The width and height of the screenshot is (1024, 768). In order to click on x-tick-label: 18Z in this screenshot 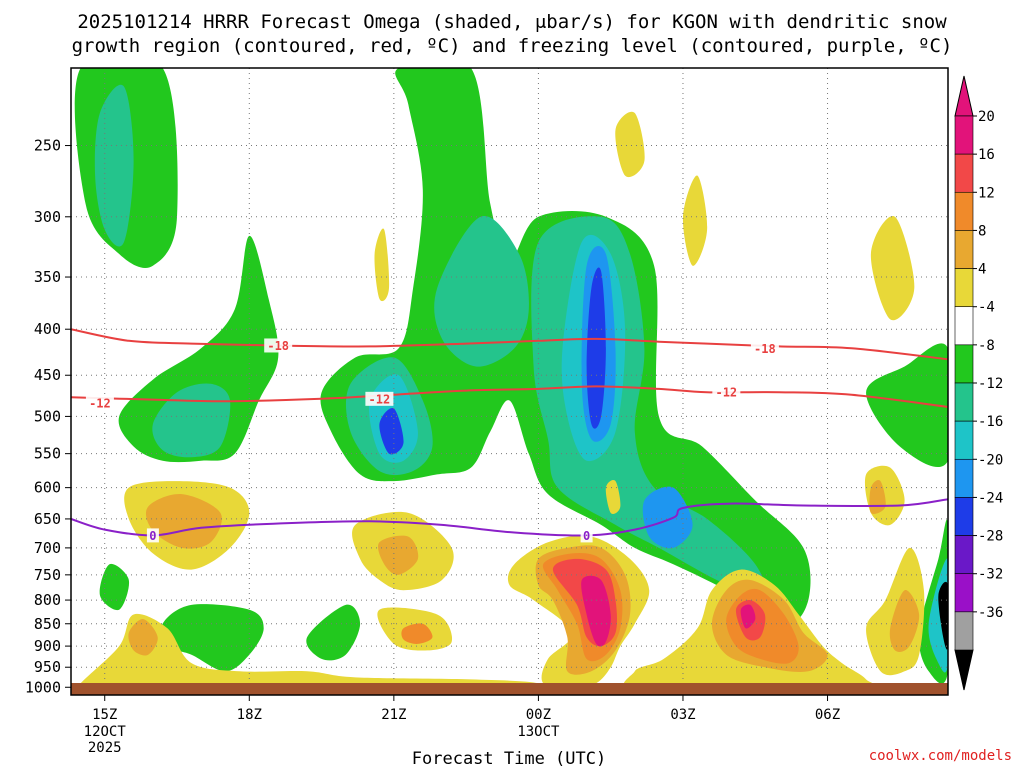, I will do `click(249, 715)`.